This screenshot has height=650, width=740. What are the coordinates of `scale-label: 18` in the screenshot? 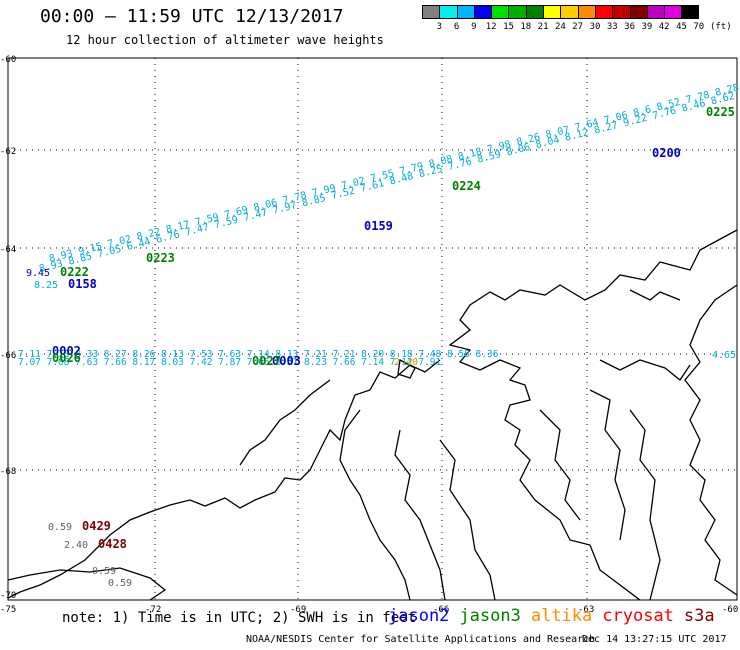 It's located at (526, 27).